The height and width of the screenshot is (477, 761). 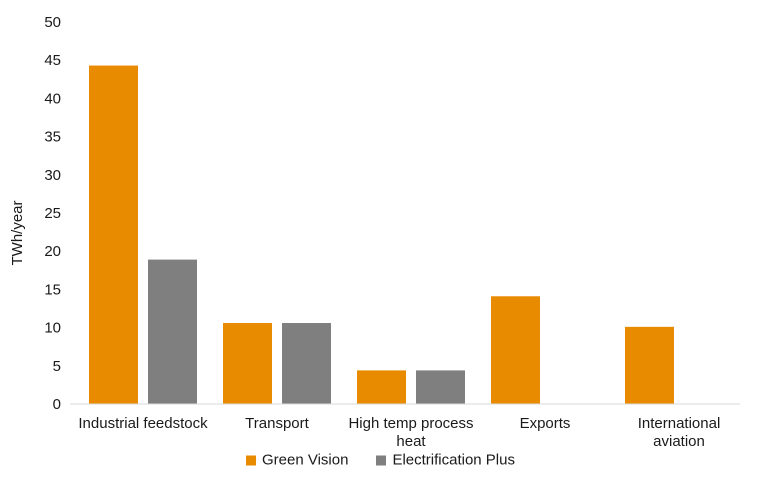 What do you see at coordinates (305, 460) in the screenshot?
I see `legend-label: Green Vision` at bounding box center [305, 460].